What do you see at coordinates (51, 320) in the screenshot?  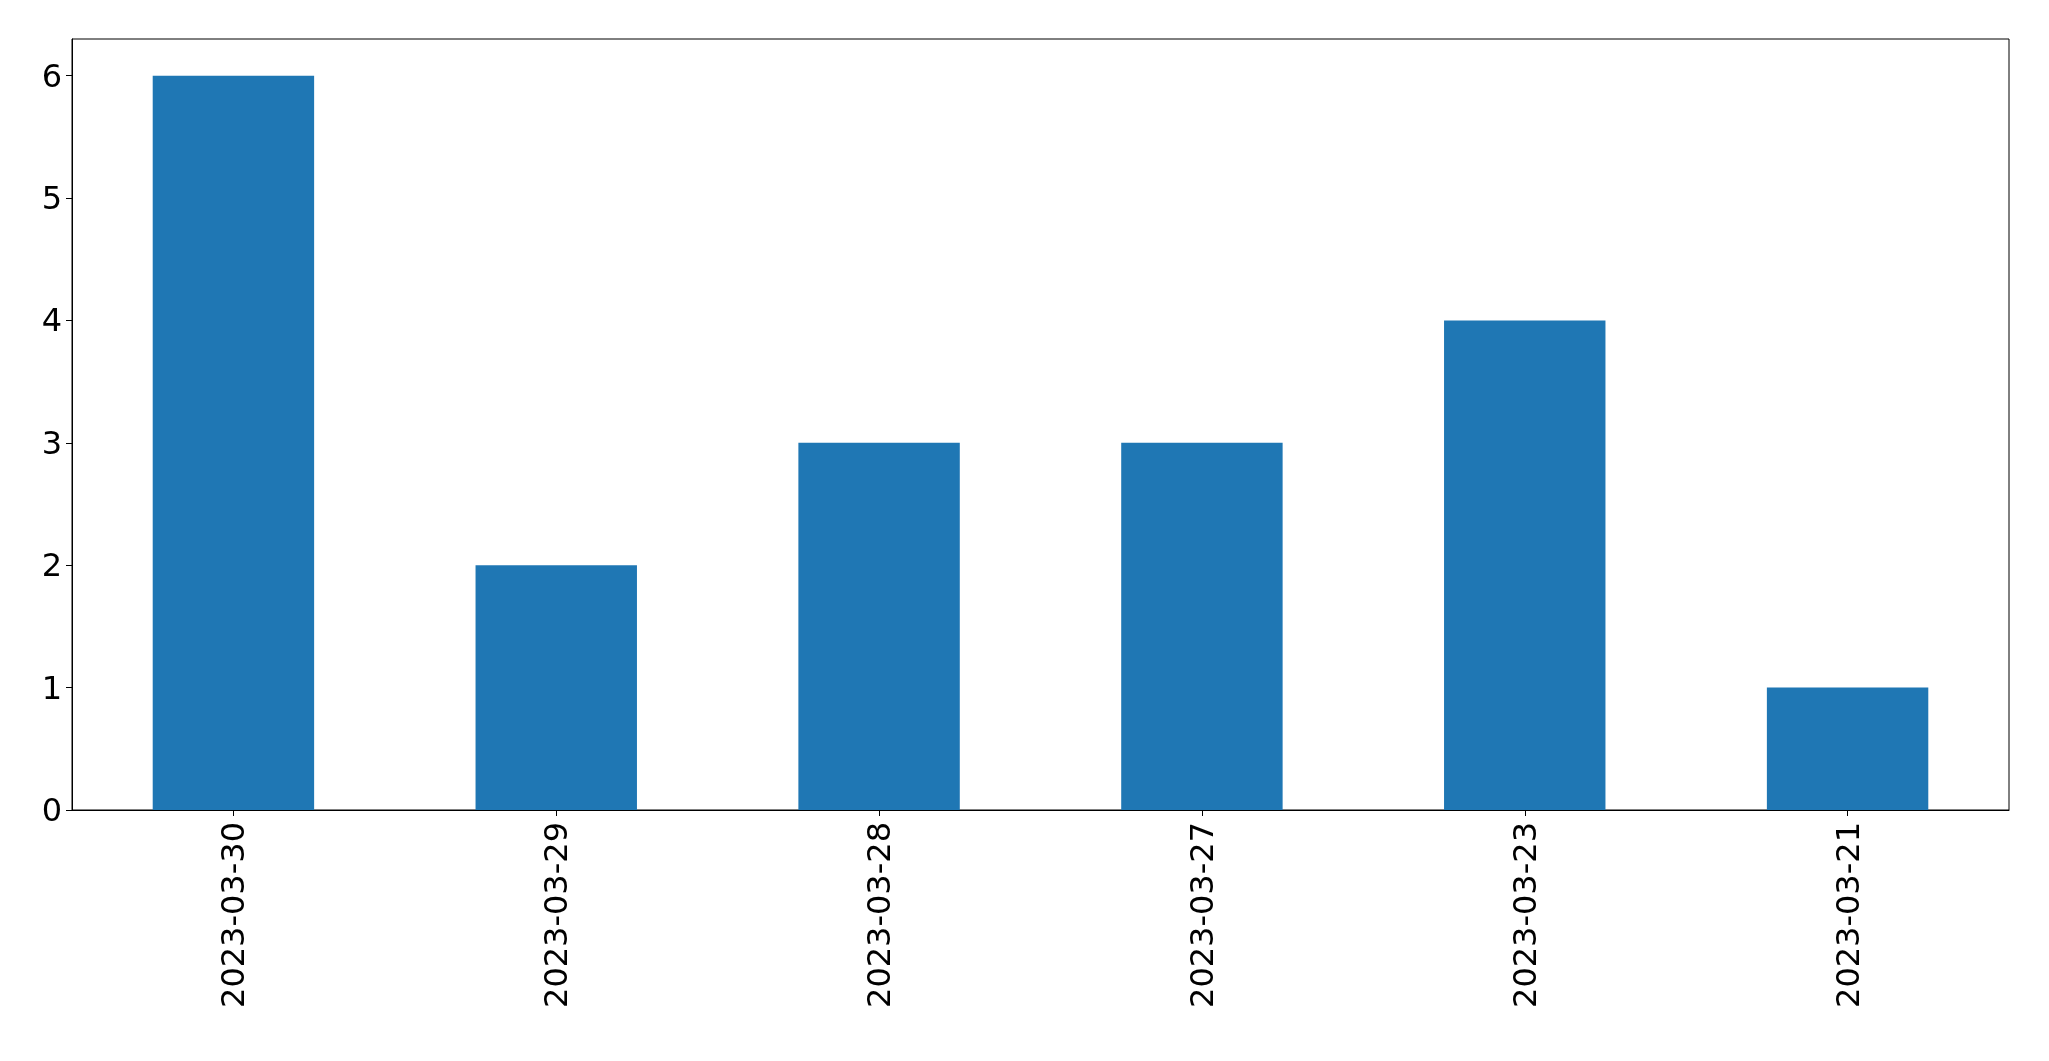 I see `y-tick-label: 4` at bounding box center [51, 320].